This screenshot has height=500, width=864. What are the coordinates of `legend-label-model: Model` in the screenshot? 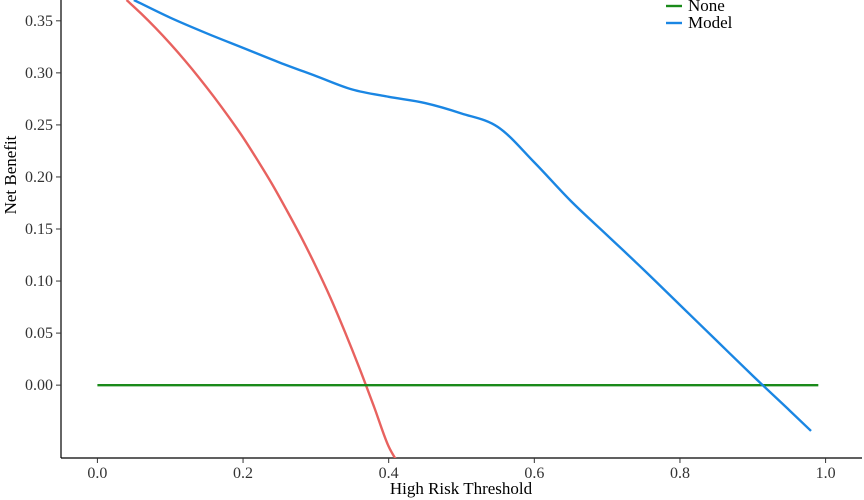 It's located at (710, 22).